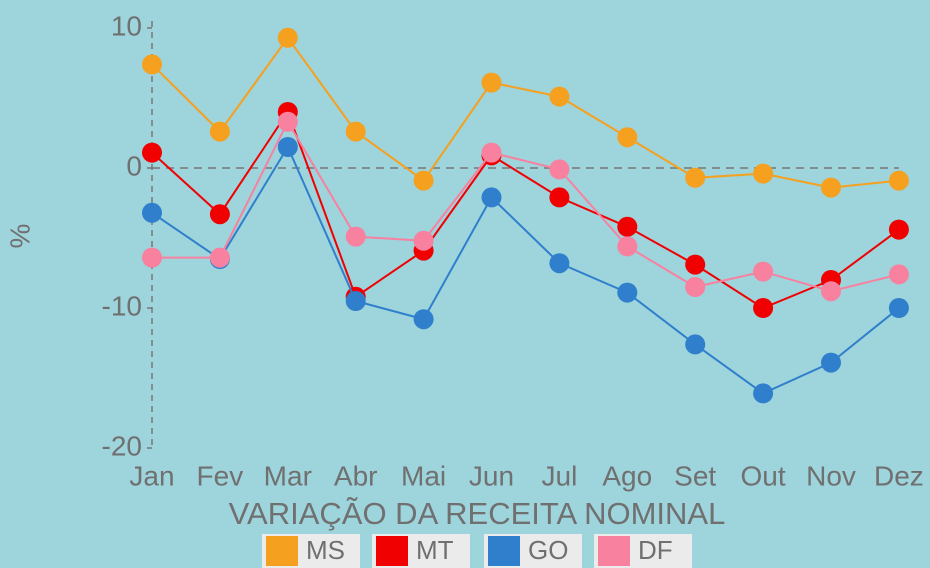 Image resolution: width=930 pixels, height=568 pixels. What do you see at coordinates (288, 475) in the screenshot?
I see `x-tick-label: Mar` at bounding box center [288, 475].